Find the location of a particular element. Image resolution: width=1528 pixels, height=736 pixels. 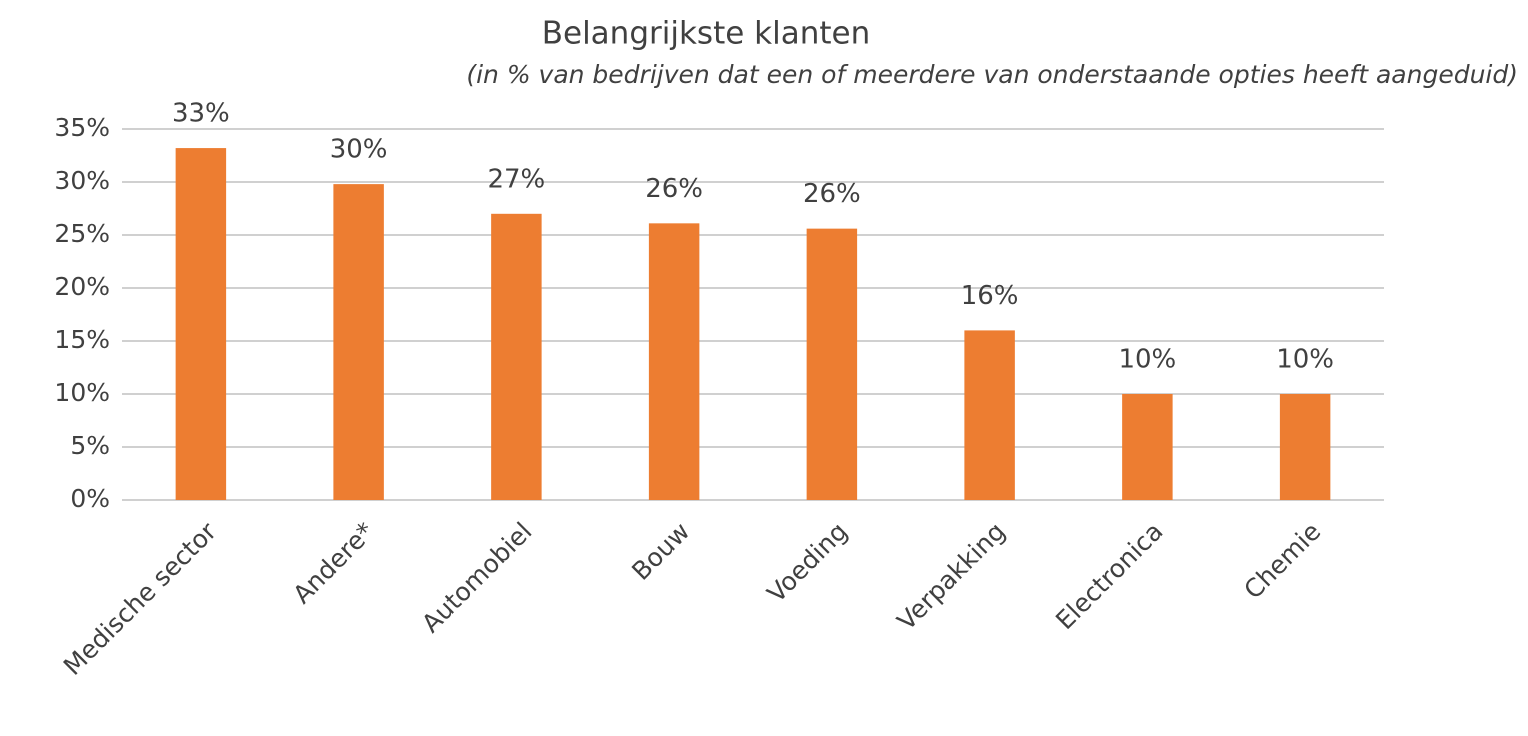

y-tick-label: 35% is located at coordinates (82, 127).